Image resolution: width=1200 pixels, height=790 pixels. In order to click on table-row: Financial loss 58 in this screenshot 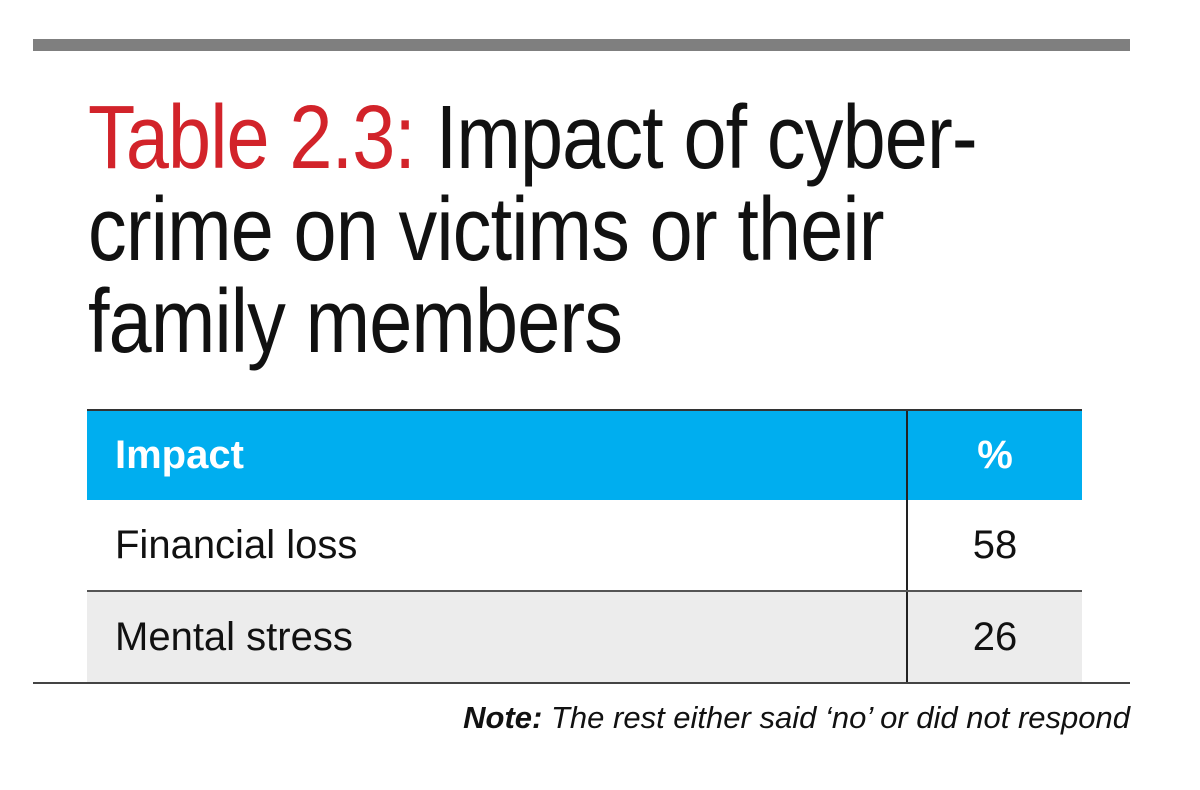, I will do `click(584, 546)`.